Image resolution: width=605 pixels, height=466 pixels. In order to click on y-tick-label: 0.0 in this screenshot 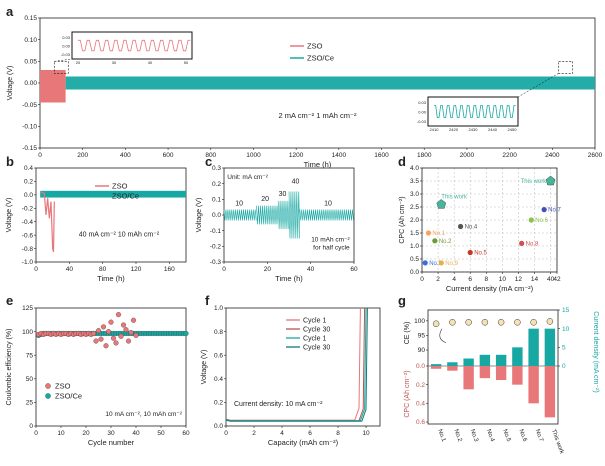, I will do `click(216, 215)`.